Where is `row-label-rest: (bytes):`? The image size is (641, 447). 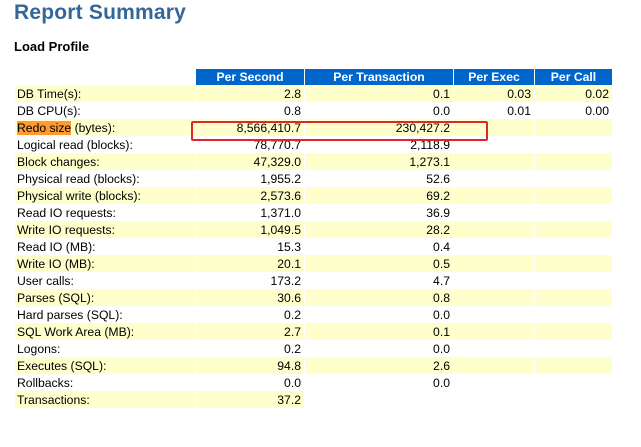
row-label-rest: (bytes): is located at coordinates (93, 127).